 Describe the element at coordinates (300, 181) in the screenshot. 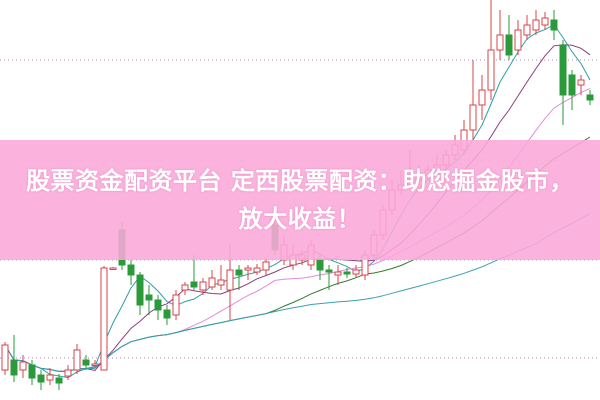

I see `banner-line-1: 股票资金配资平台 定西股票配资：助您掘金股市，` at that location.